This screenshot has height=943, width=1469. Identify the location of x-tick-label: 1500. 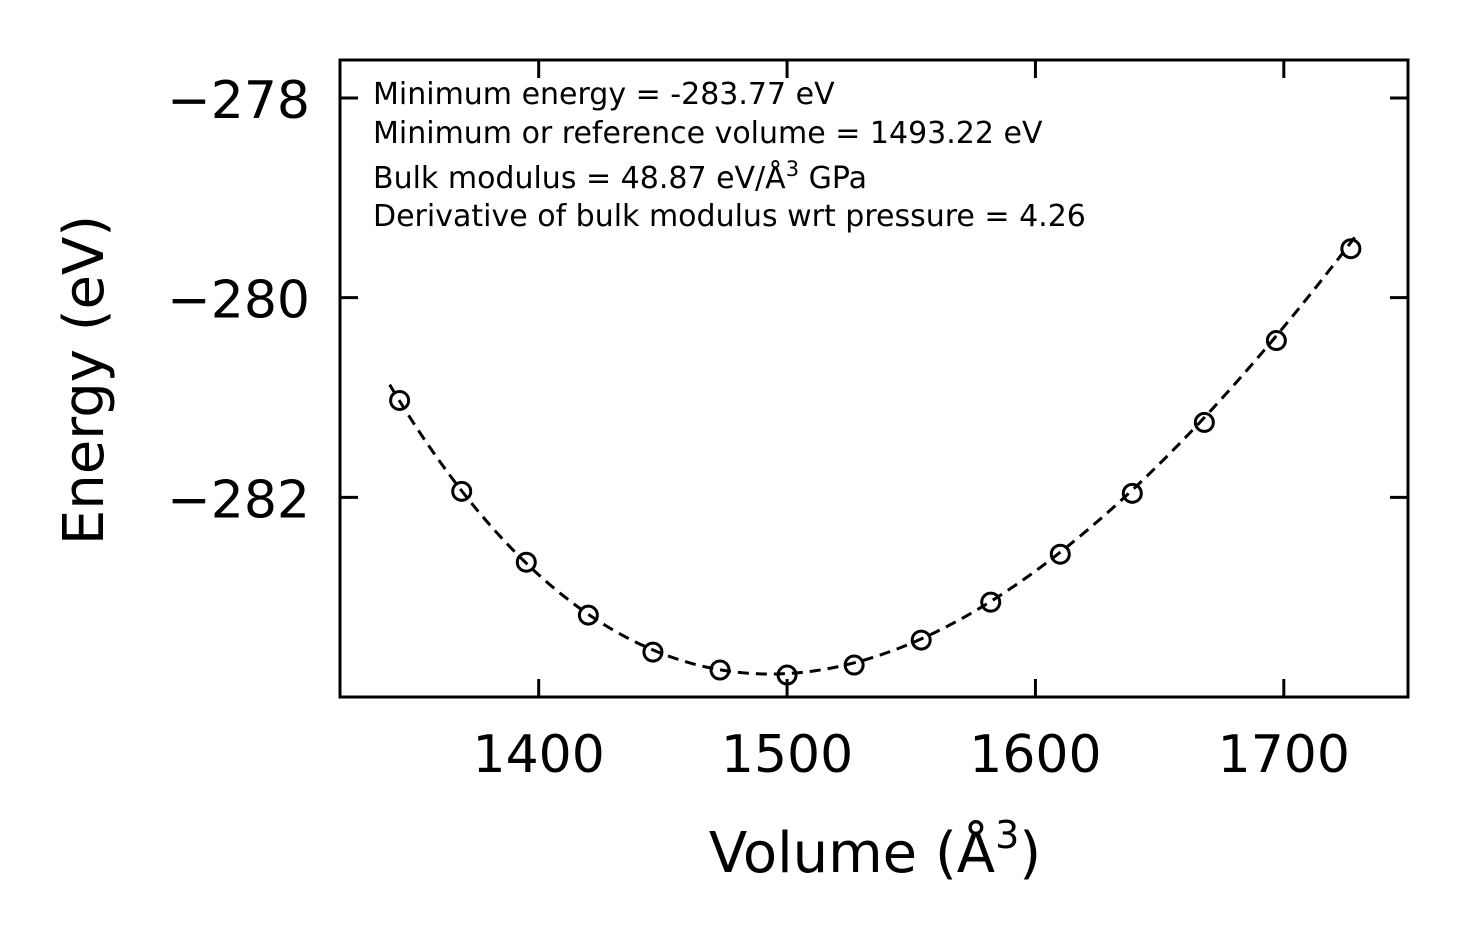
(787, 755).